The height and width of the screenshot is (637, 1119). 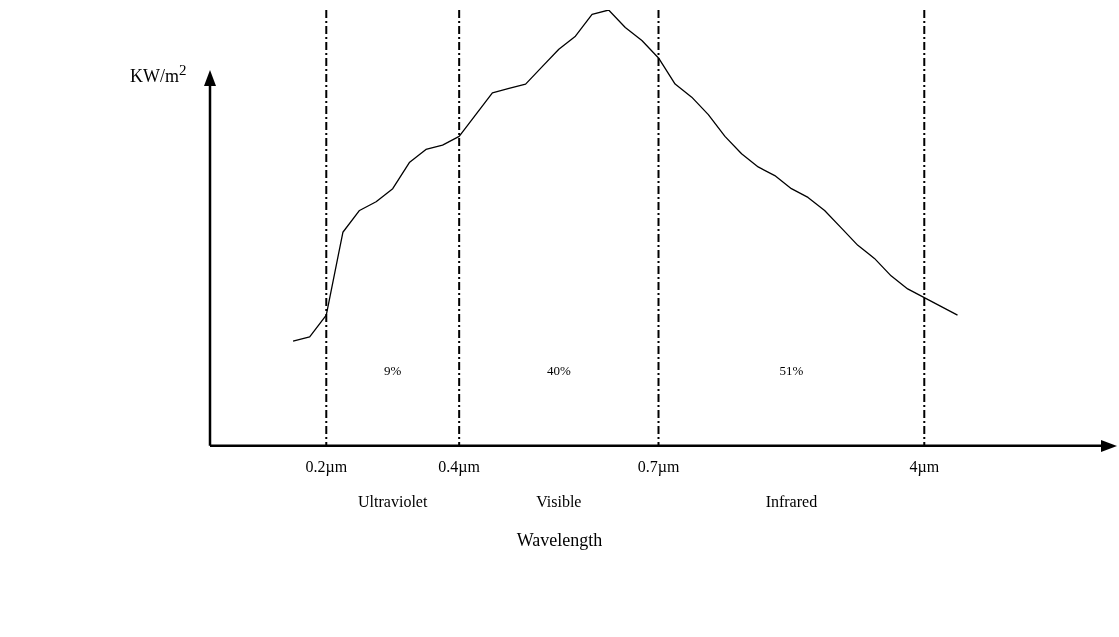 I want to click on x-tick-label: 0.2µm, so click(x=326, y=466).